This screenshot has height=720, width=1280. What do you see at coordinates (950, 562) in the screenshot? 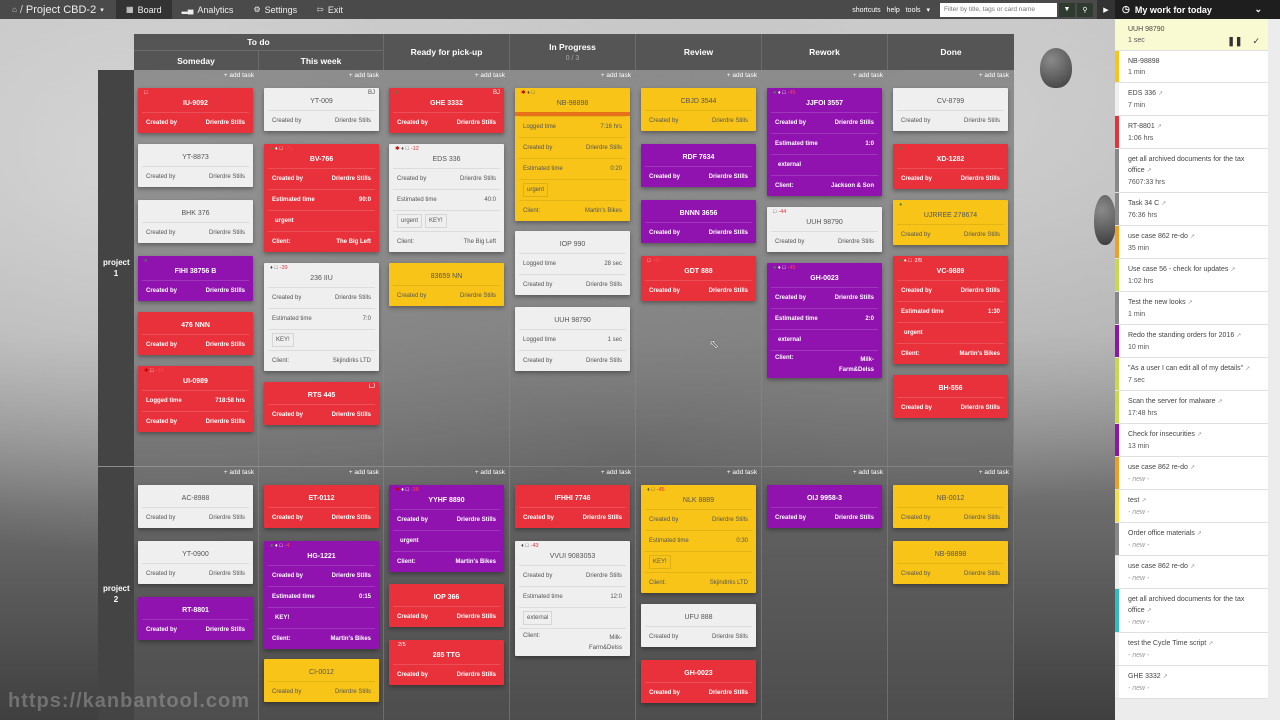
I see `task-card: NB-98898 Created by Drierdre Stills` at bounding box center [950, 562].